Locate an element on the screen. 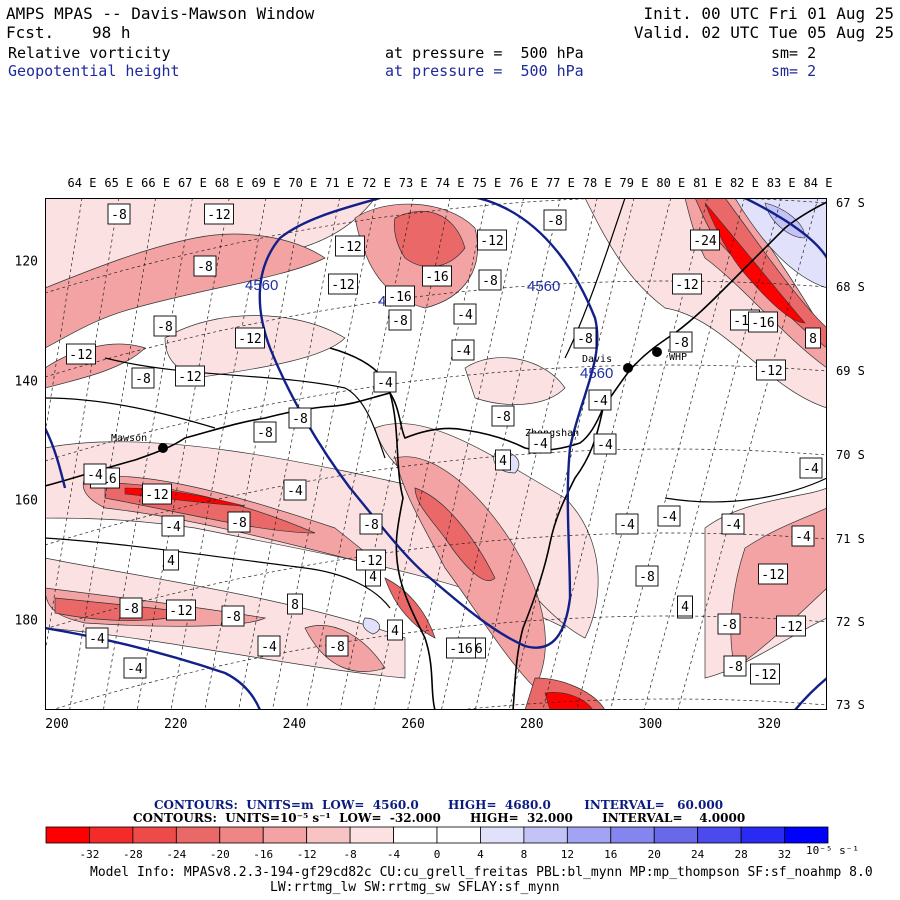 Image resolution: width=900 pixels, height=900 pixels. model-info-line2: LW:rrtmg_lw SW:rrtmg_sw SFLAY:sf_mynn is located at coordinates (415, 887).